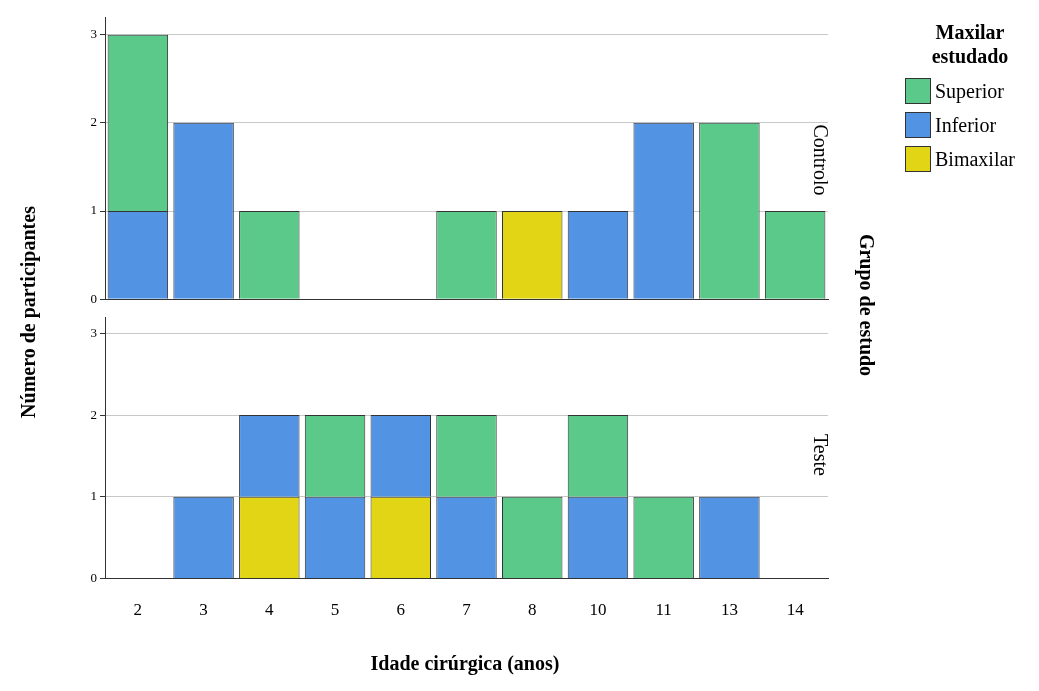 The image size is (1039, 691). Describe the element at coordinates (270, 610) in the screenshot. I see `x-tick-label: 4` at that location.